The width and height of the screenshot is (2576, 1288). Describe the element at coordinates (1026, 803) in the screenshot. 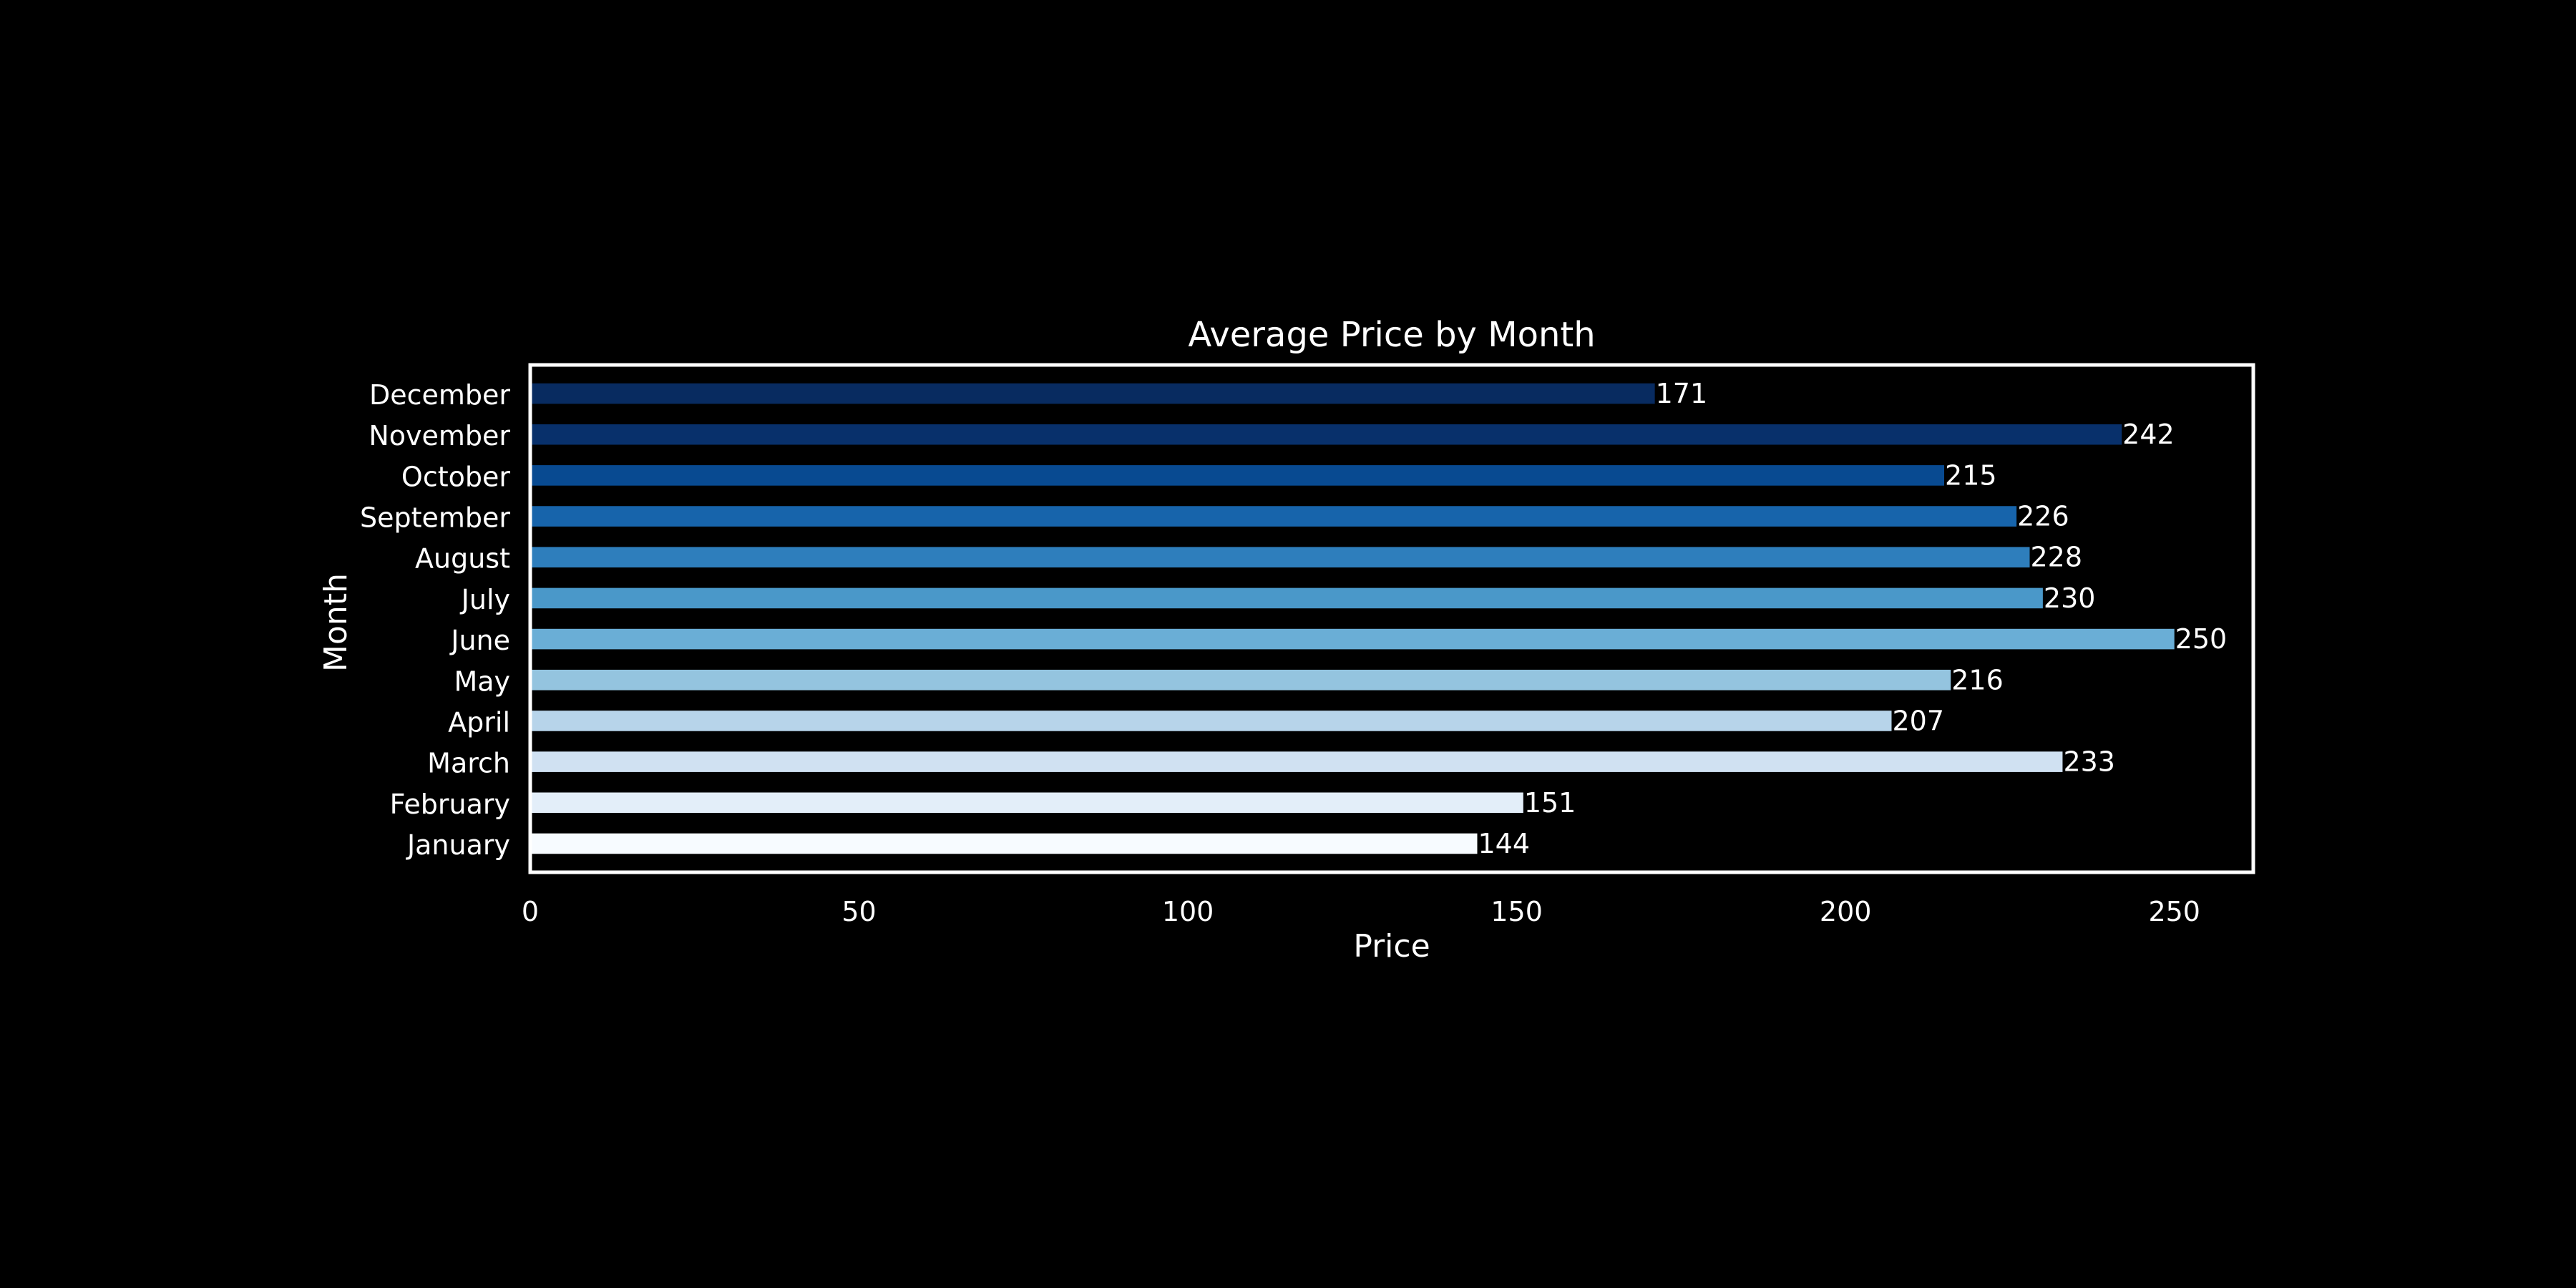

I see `bar-february` at that location.